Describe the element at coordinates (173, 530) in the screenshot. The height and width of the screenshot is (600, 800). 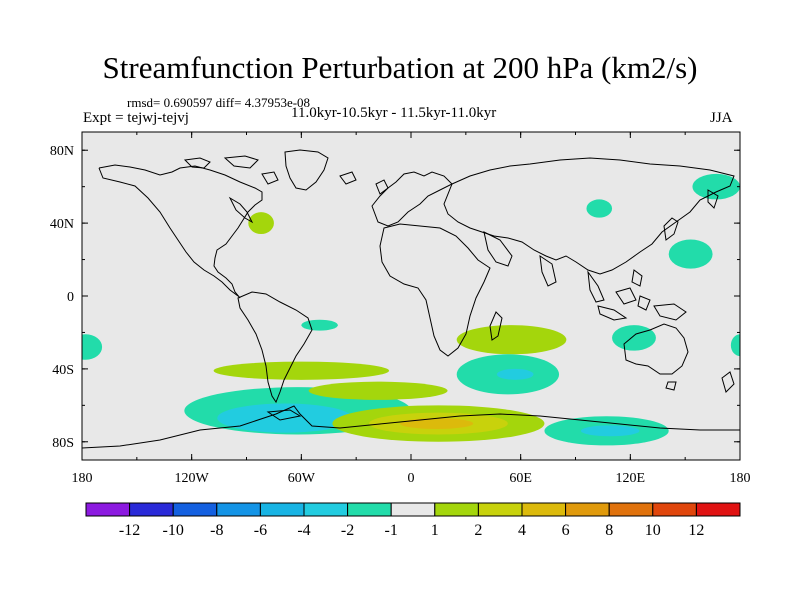
I see `colorbar-label: -10` at that location.